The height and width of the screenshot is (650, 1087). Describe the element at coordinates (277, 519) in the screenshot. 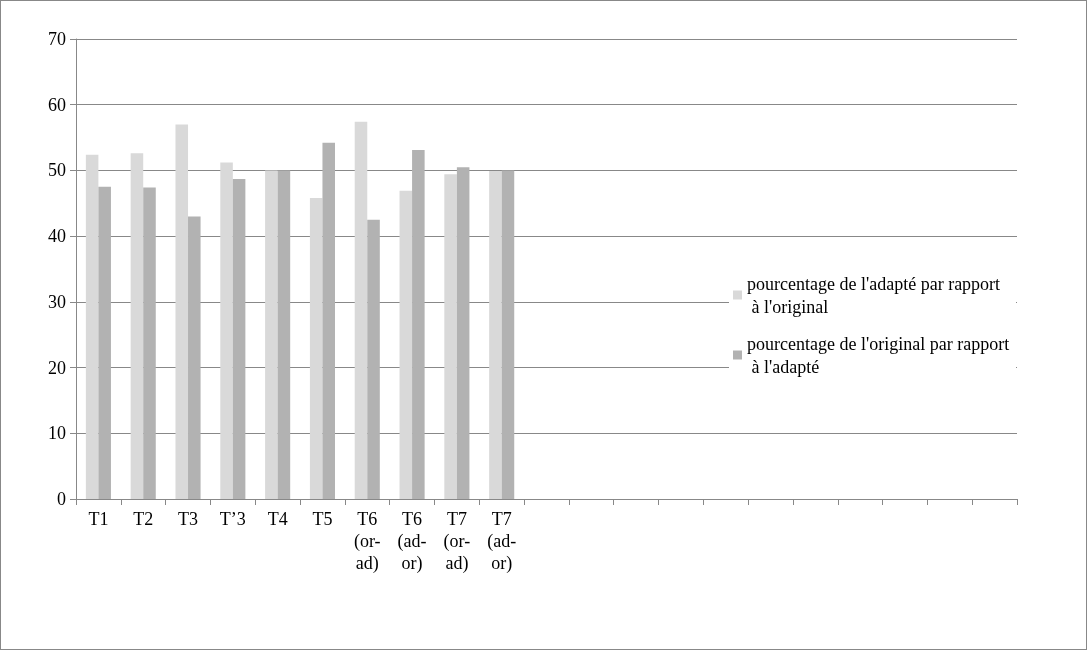

I see `x-tick-label: T4` at that location.